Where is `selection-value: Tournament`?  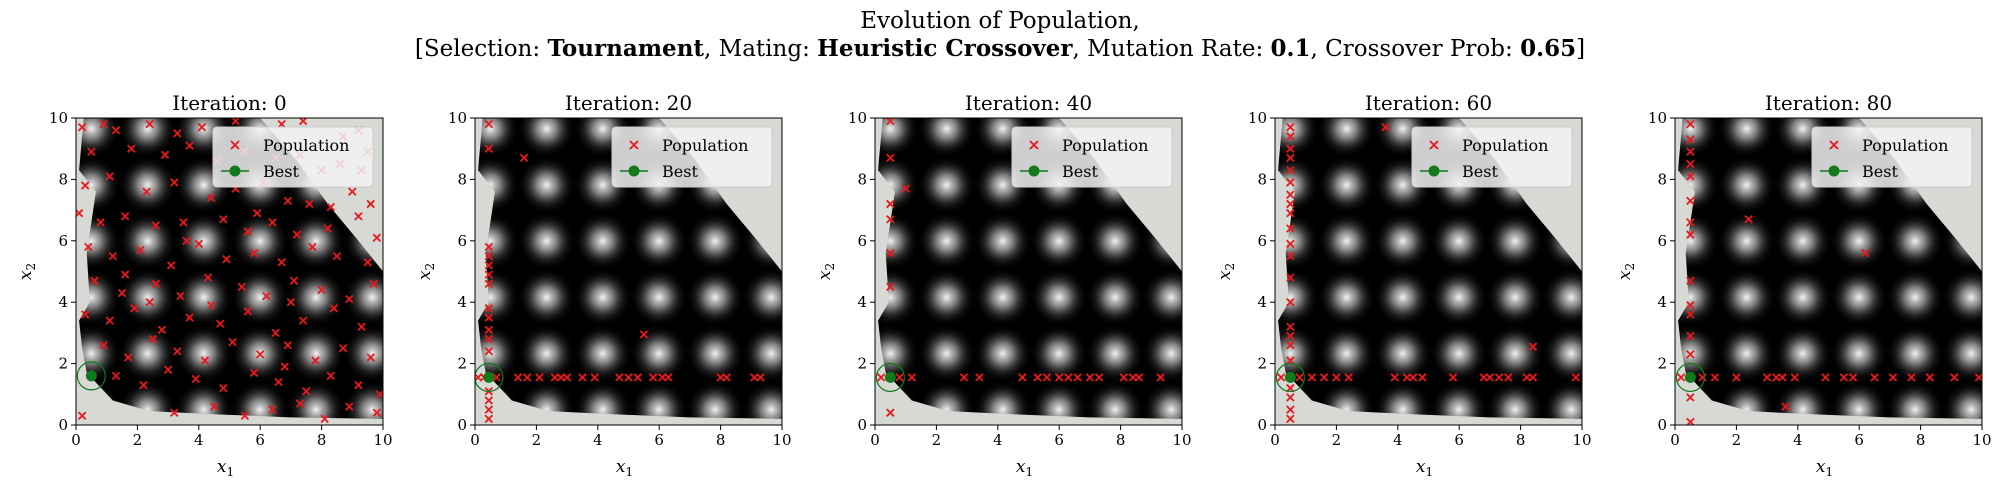
selection-value: Tournament is located at coordinates (626, 48).